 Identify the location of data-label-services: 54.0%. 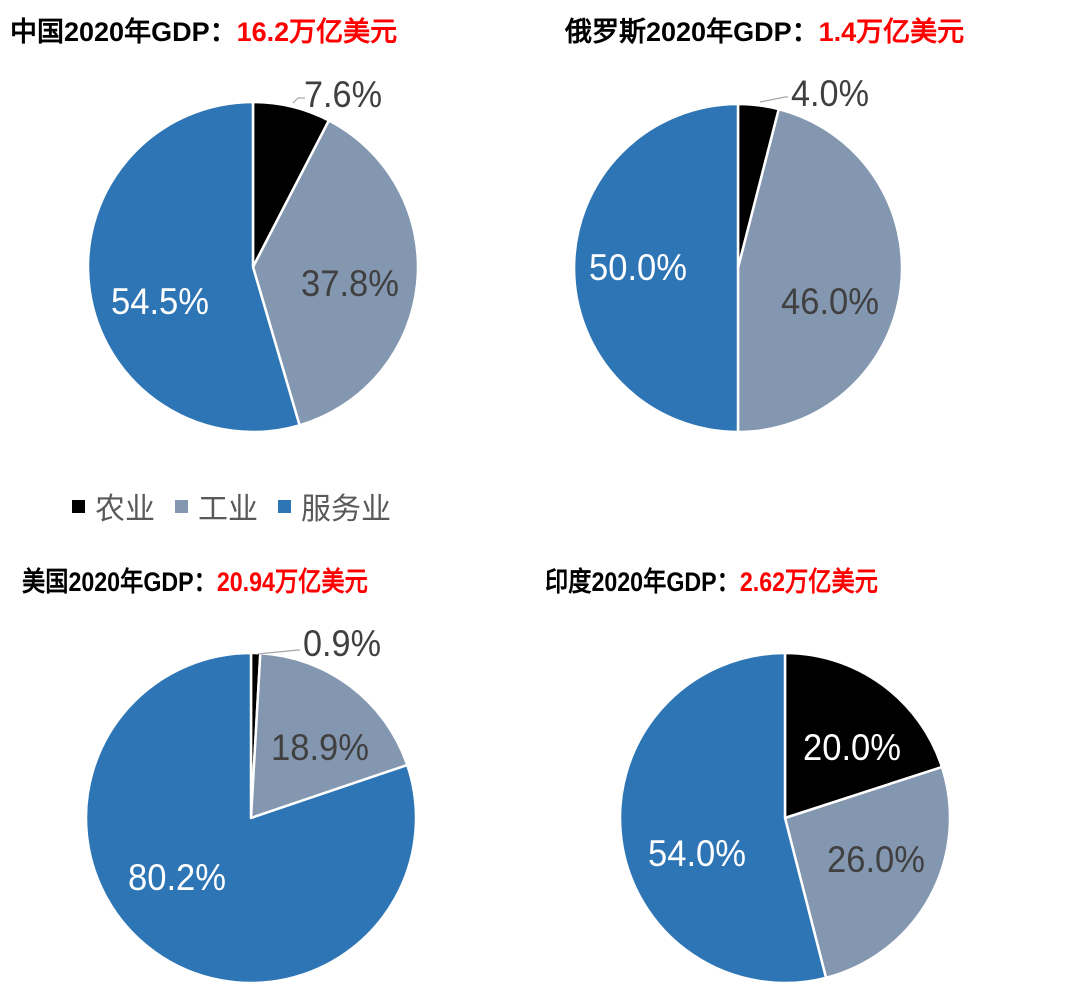
(697, 853).